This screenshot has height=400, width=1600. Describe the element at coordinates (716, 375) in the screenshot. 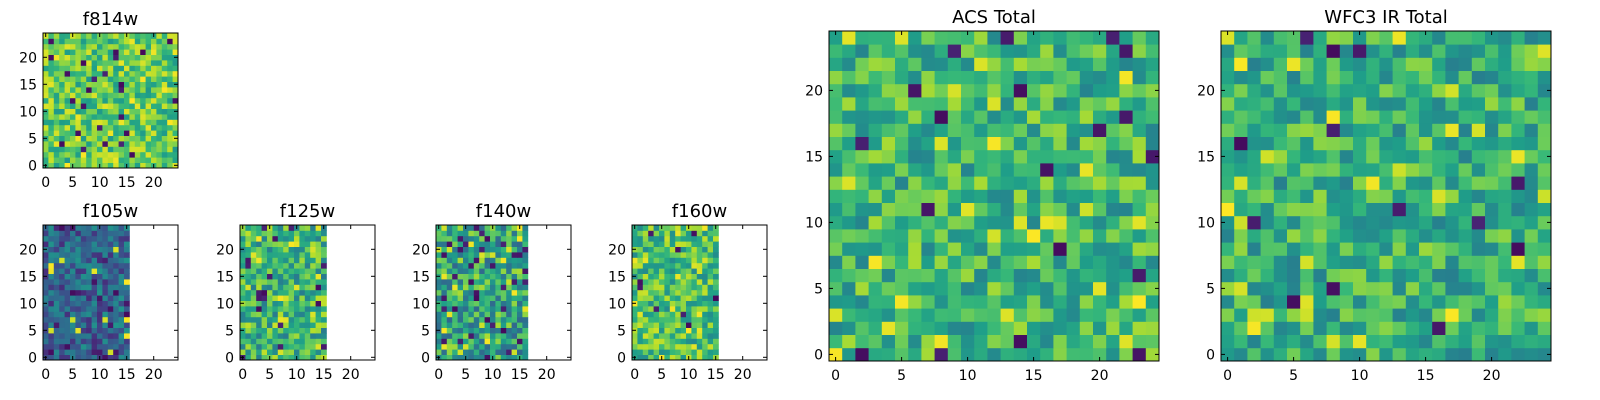

I see `x-tick-label: 15` at that location.